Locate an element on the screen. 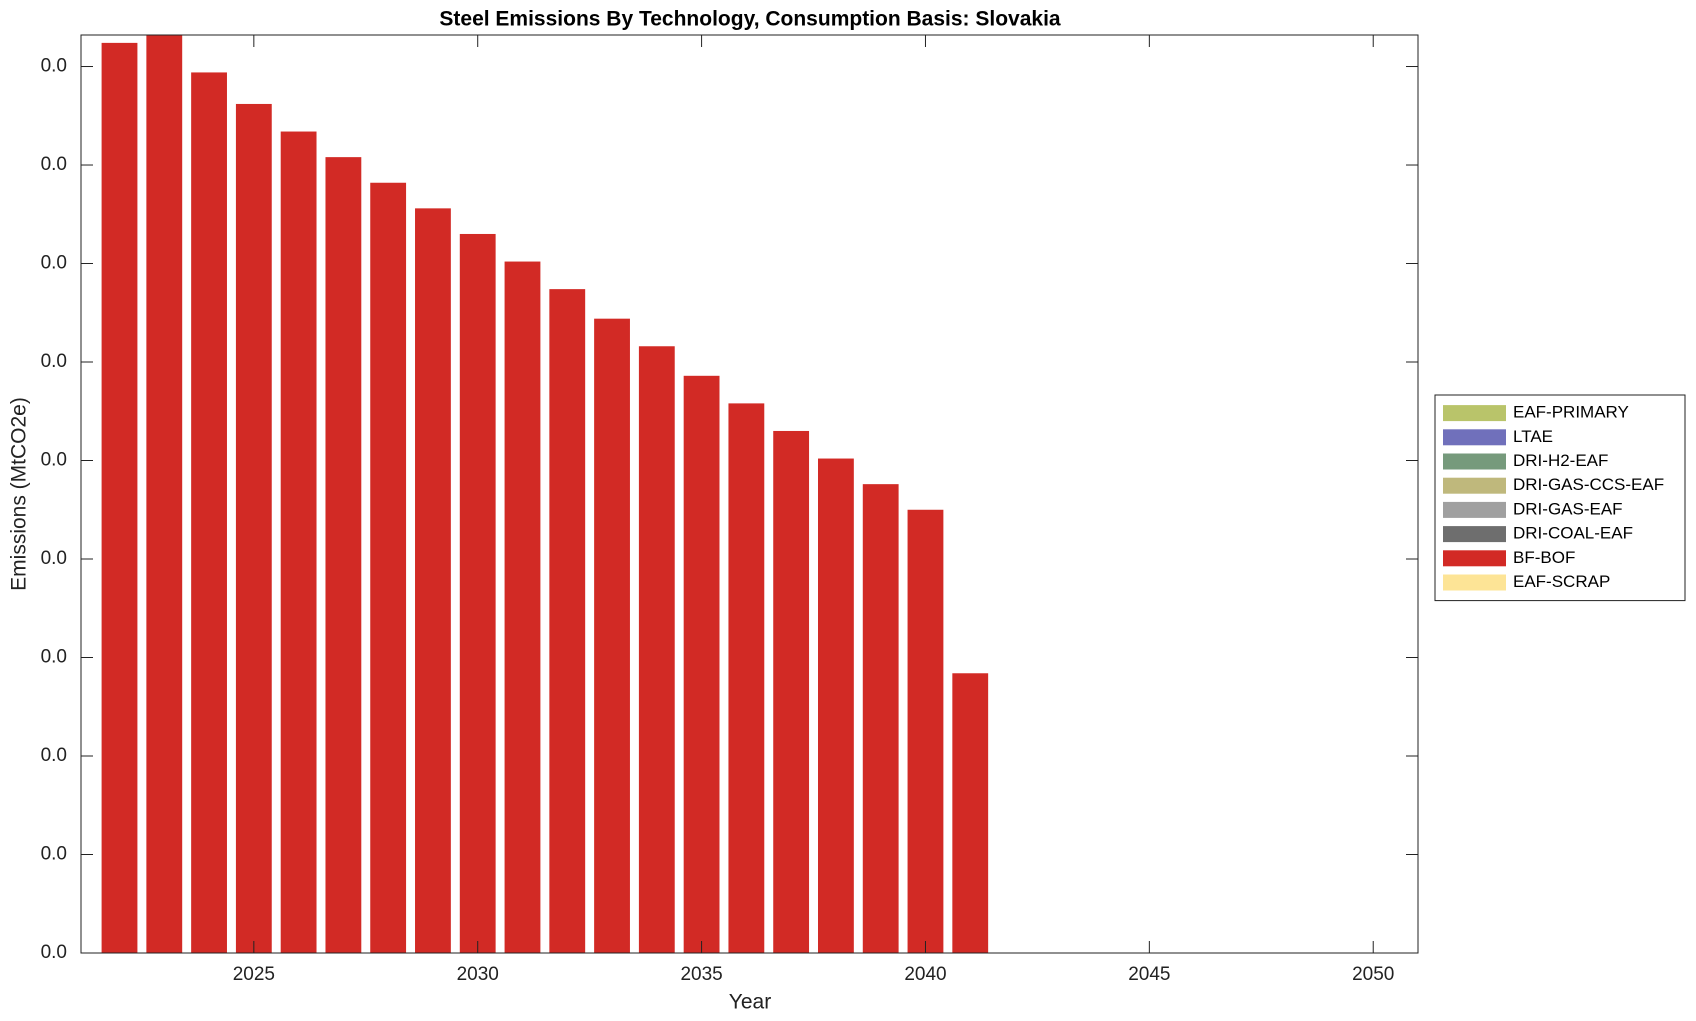 Image resolution: width=1696 pixels, height=1021 pixels. legend-label: EAF-PRIMARY is located at coordinates (1571, 412).